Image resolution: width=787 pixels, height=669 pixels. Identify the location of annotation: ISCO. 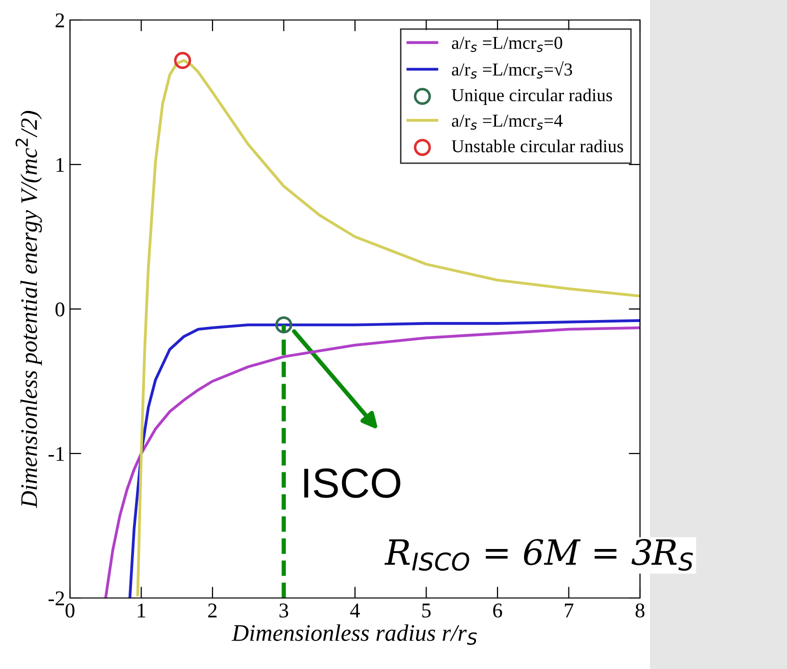
(352, 483).